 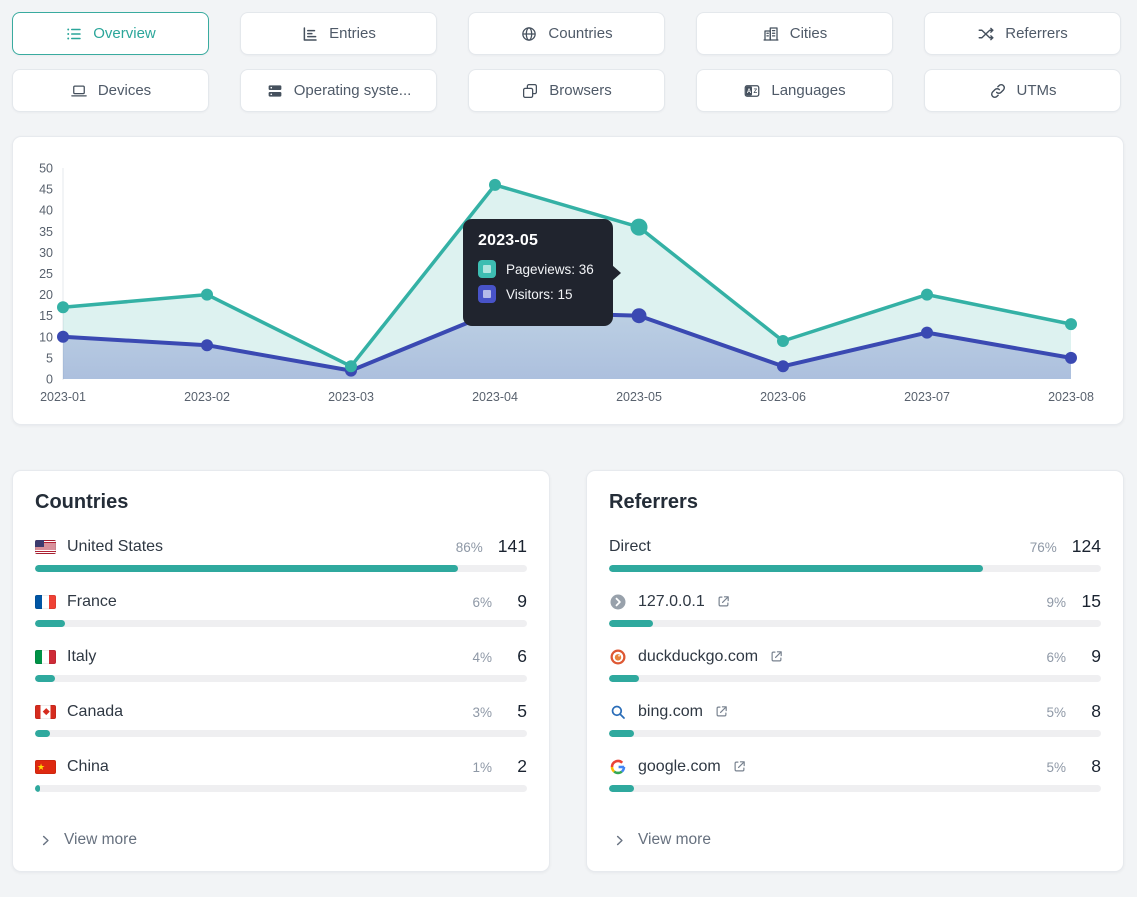 What do you see at coordinates (45, 546) in the screenshot?
I see `us-flag-icon` at bounding box center [45, 546].